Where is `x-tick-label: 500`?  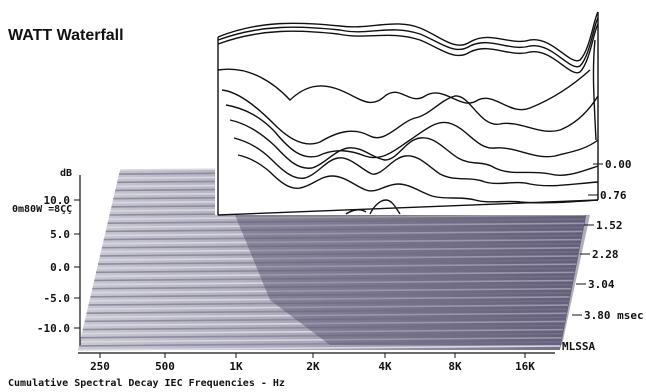 x-tick-label: 500 is located at coordinates (165, 366).